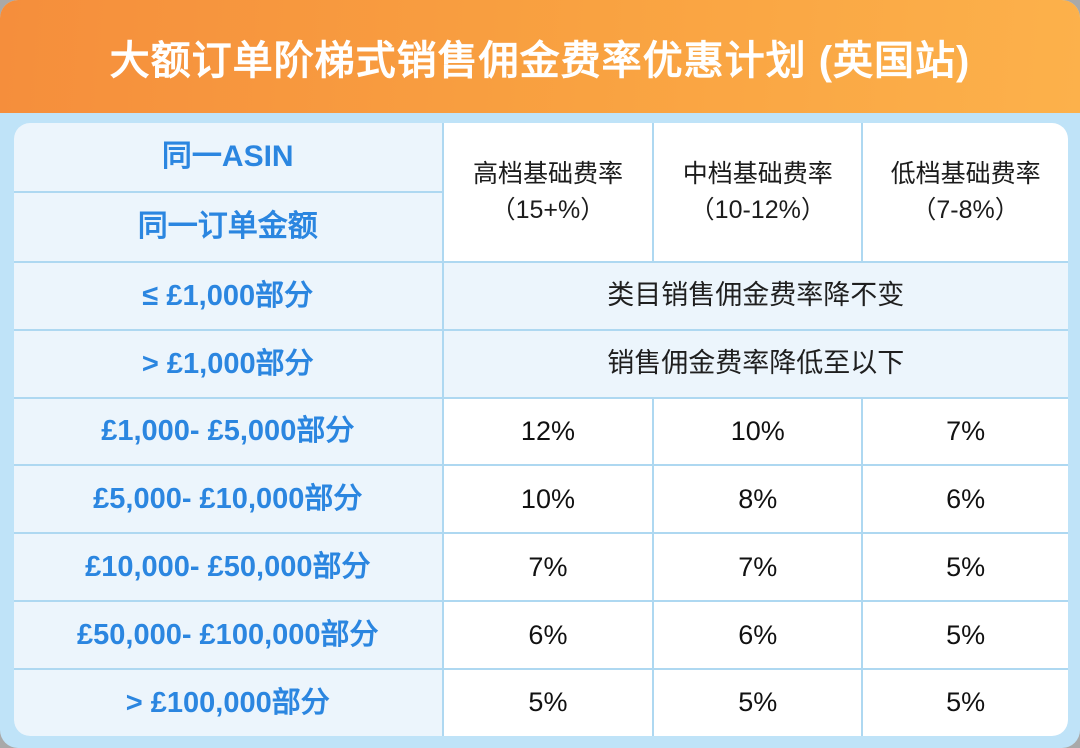  I want to click on tier-value-high: 7%, so click(548, 567).